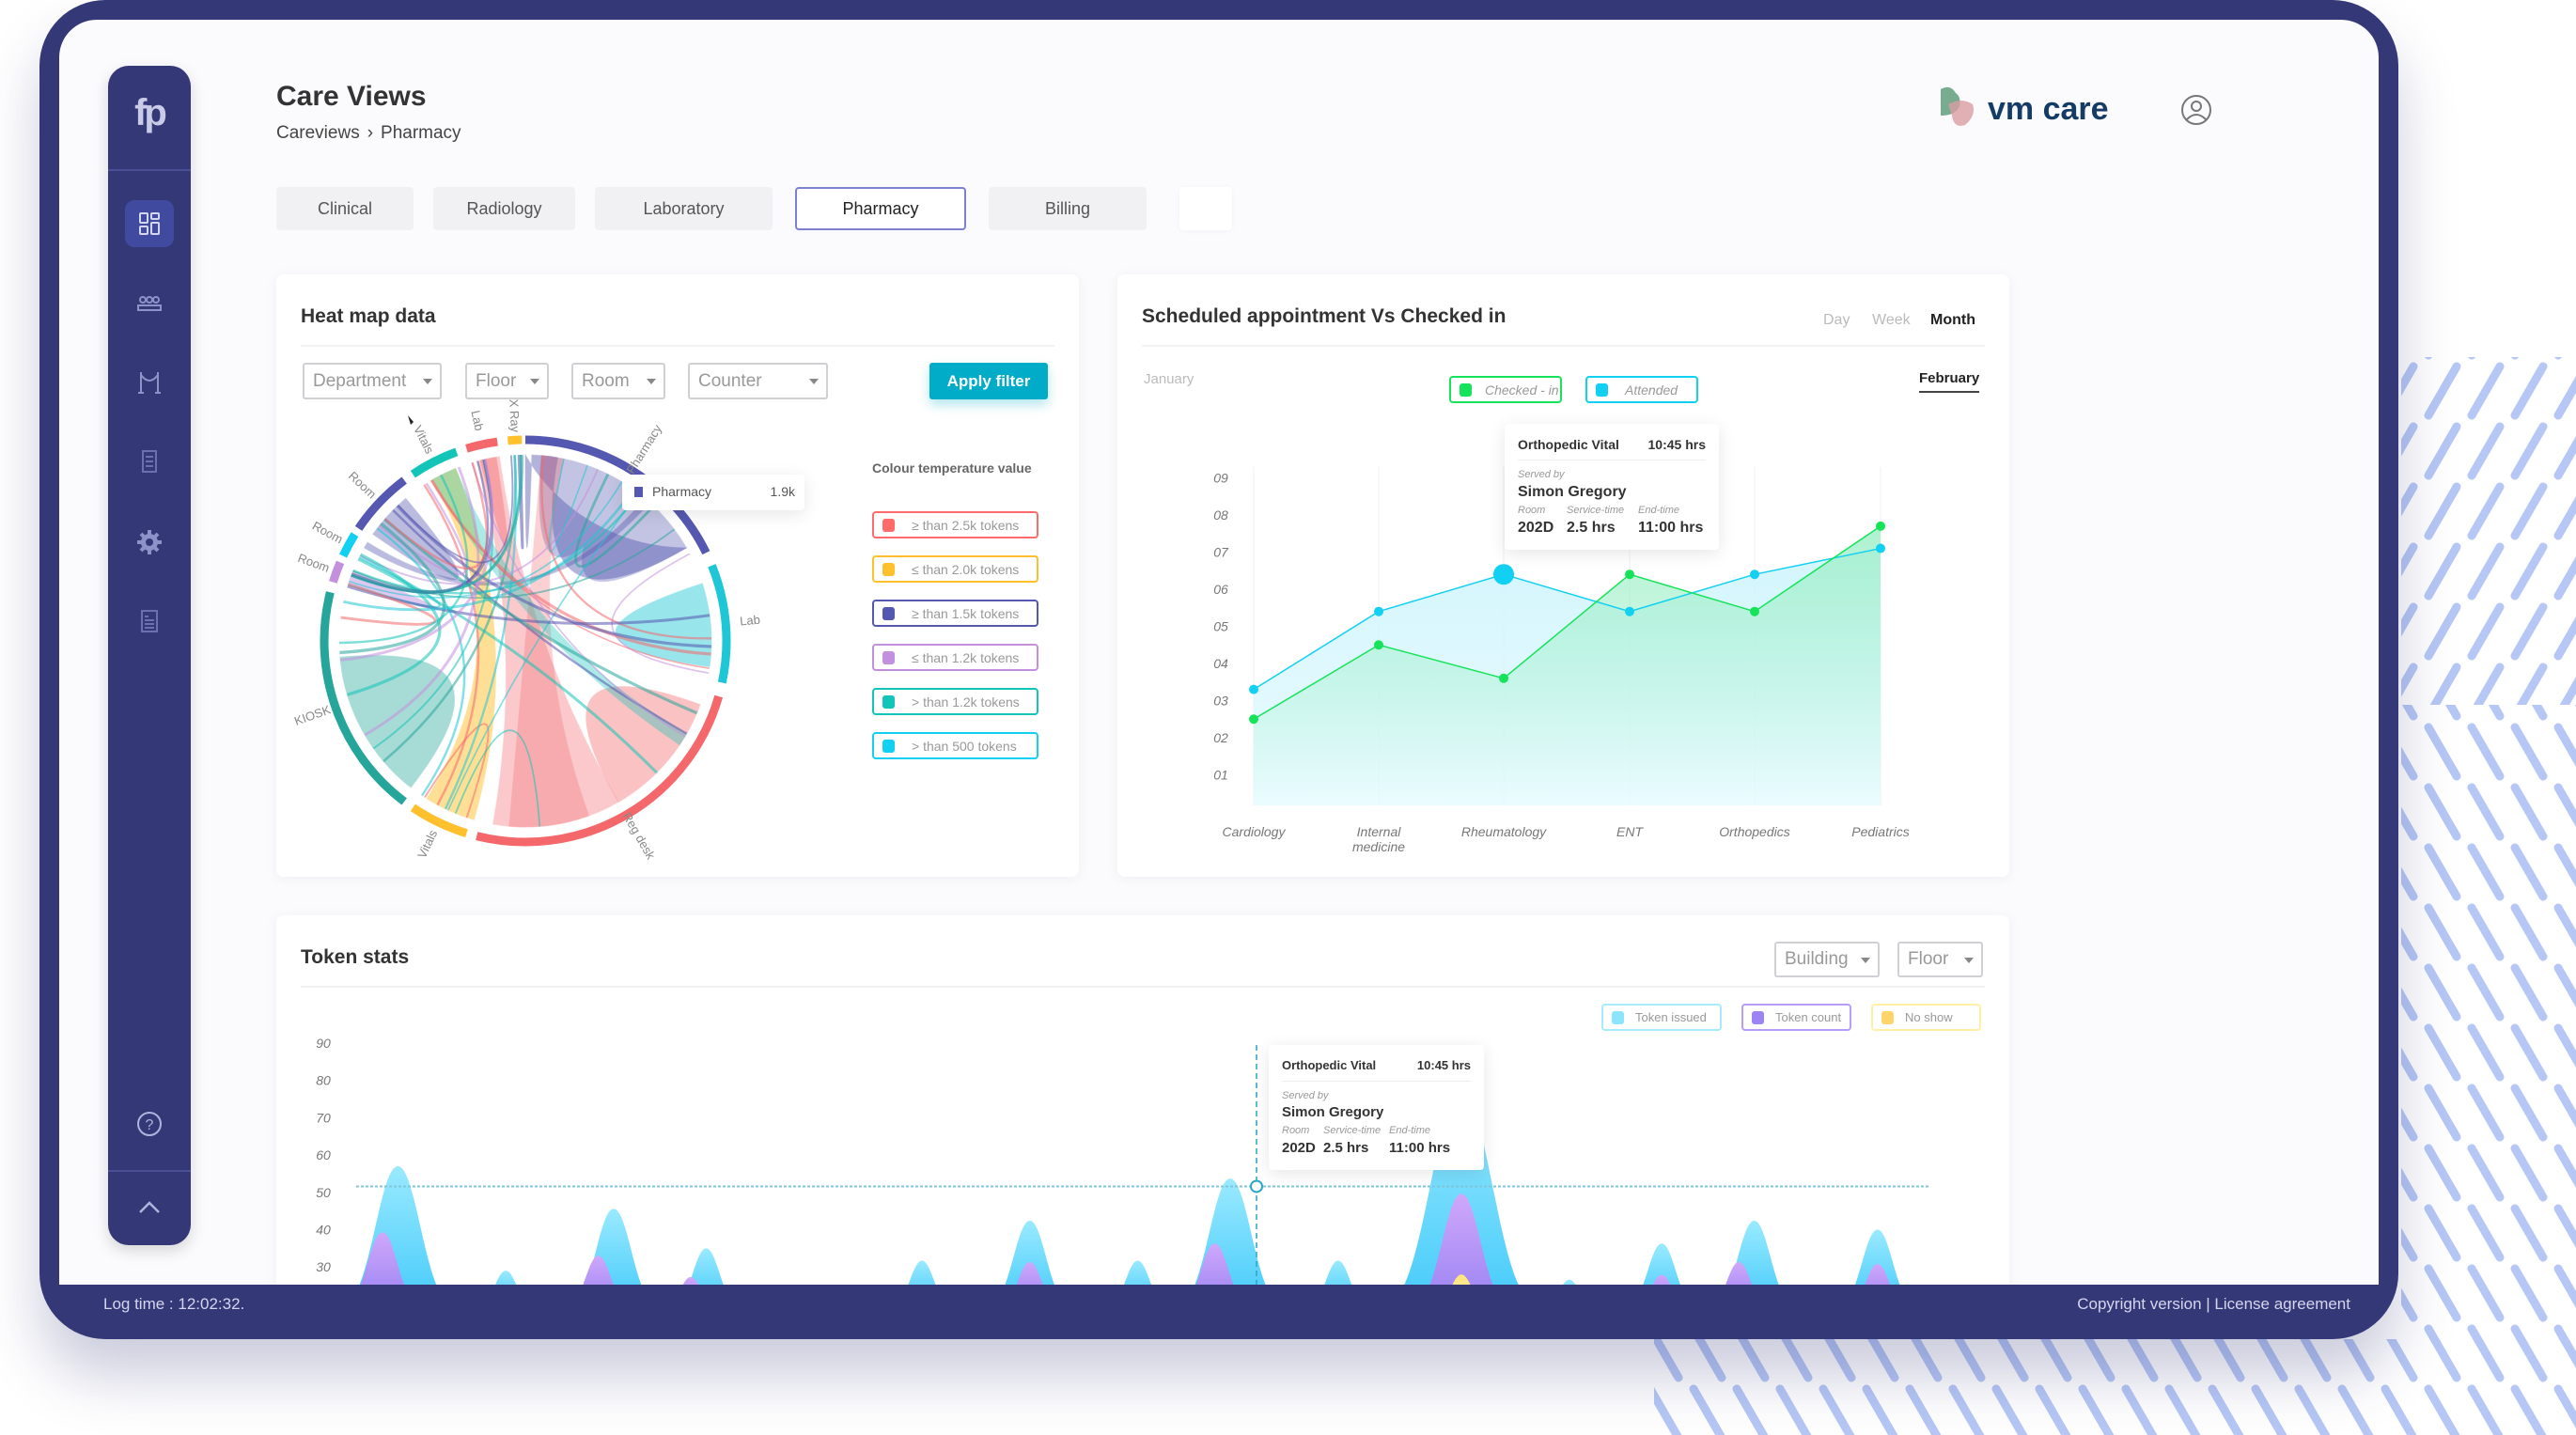 Image resolution: width=2576 pixels, height=1435 pixels. Describe the element at coordinates (504, 208) in the screenshot. I see `tab-radiology: Radiology` at that location.